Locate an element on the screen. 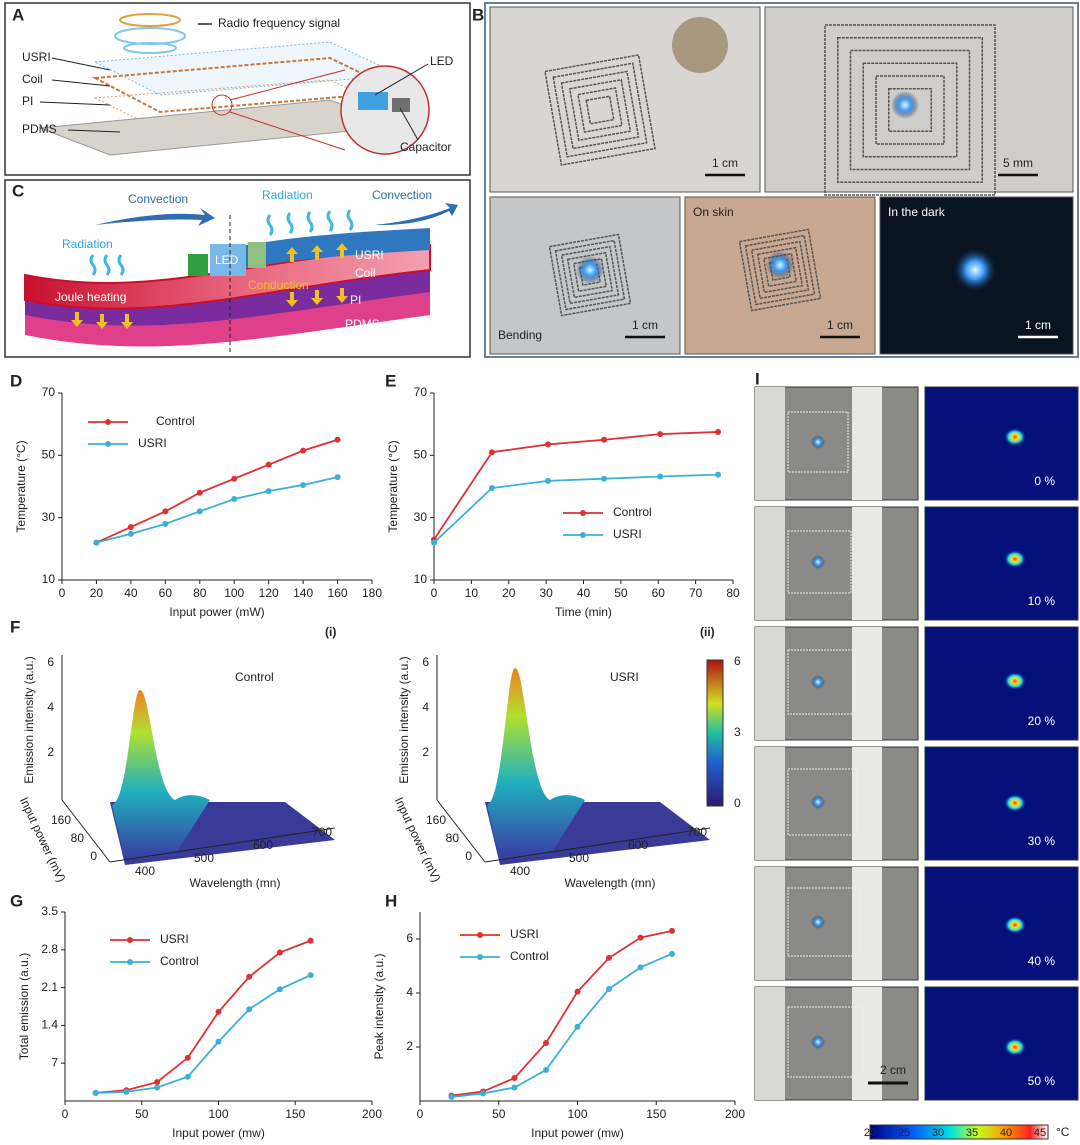  y-axis-label: Total emission (a.u.) is located at coordinates (24, 1006).